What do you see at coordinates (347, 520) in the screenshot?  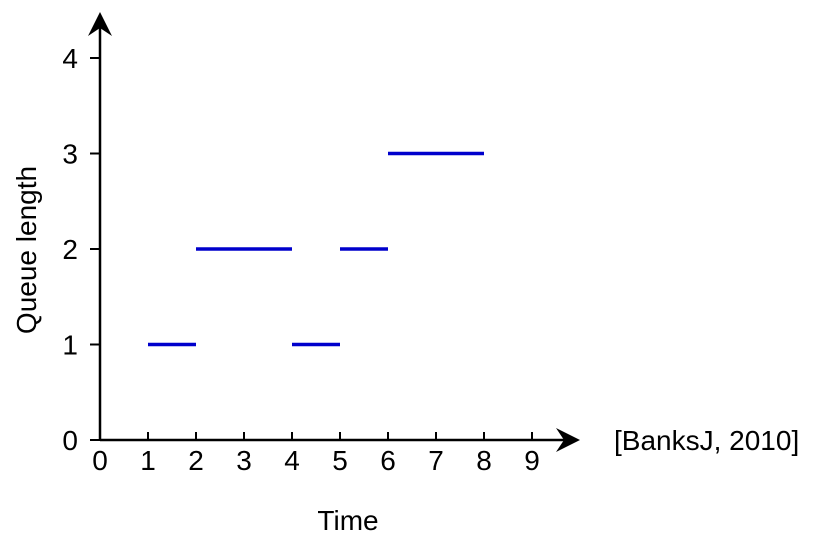 I see `x-axis-label: Time` at bounding box center [347, 520].